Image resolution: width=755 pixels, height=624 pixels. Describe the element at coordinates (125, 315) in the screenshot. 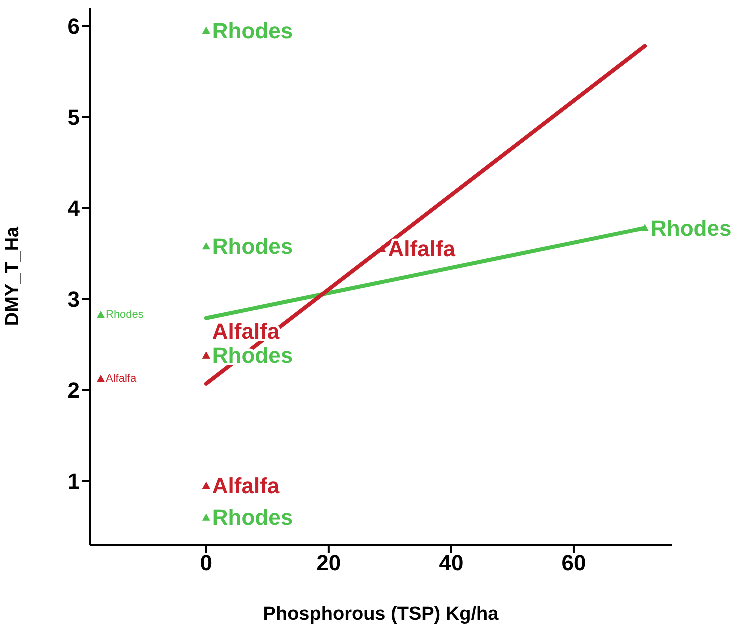

I see `legend-label: Rhodes` at that location.